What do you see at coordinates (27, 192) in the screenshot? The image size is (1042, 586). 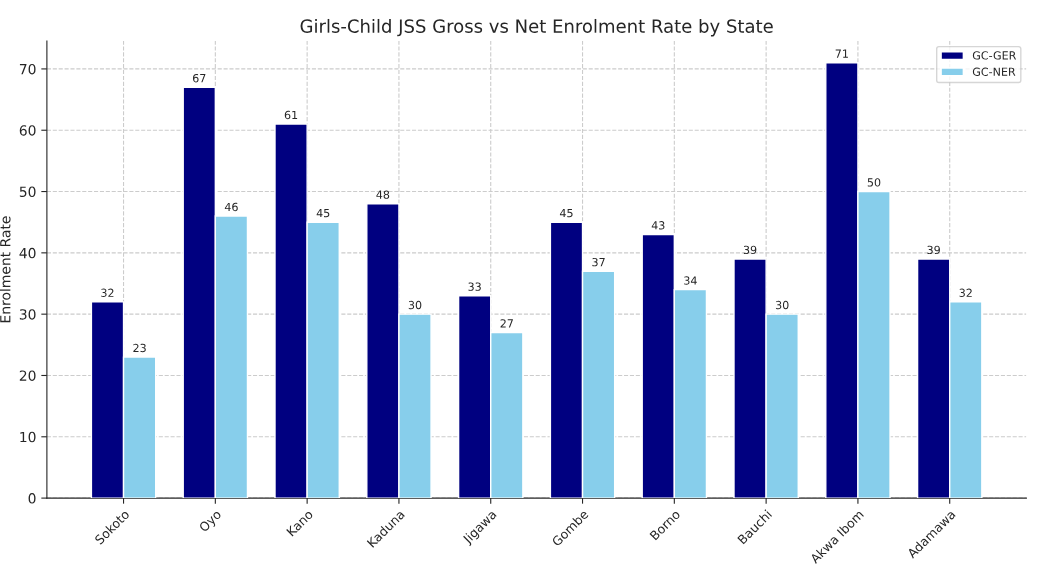 I see `y-tick-label: 50` at bounding box center [27, 192].